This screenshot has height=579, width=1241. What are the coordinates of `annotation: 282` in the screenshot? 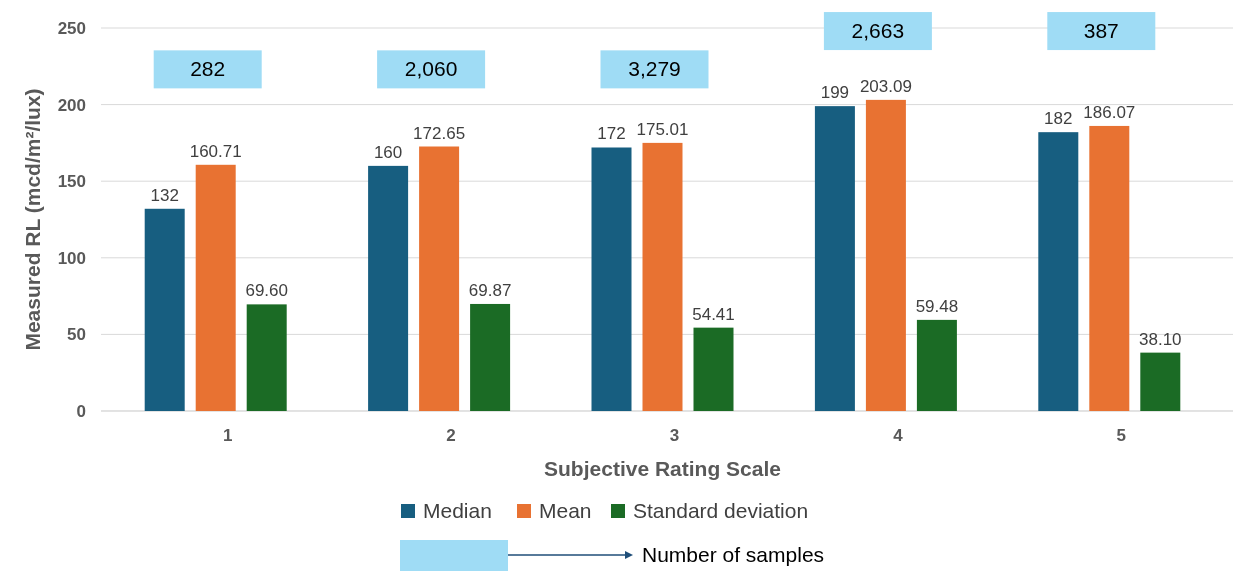 It's located at (208, 69).